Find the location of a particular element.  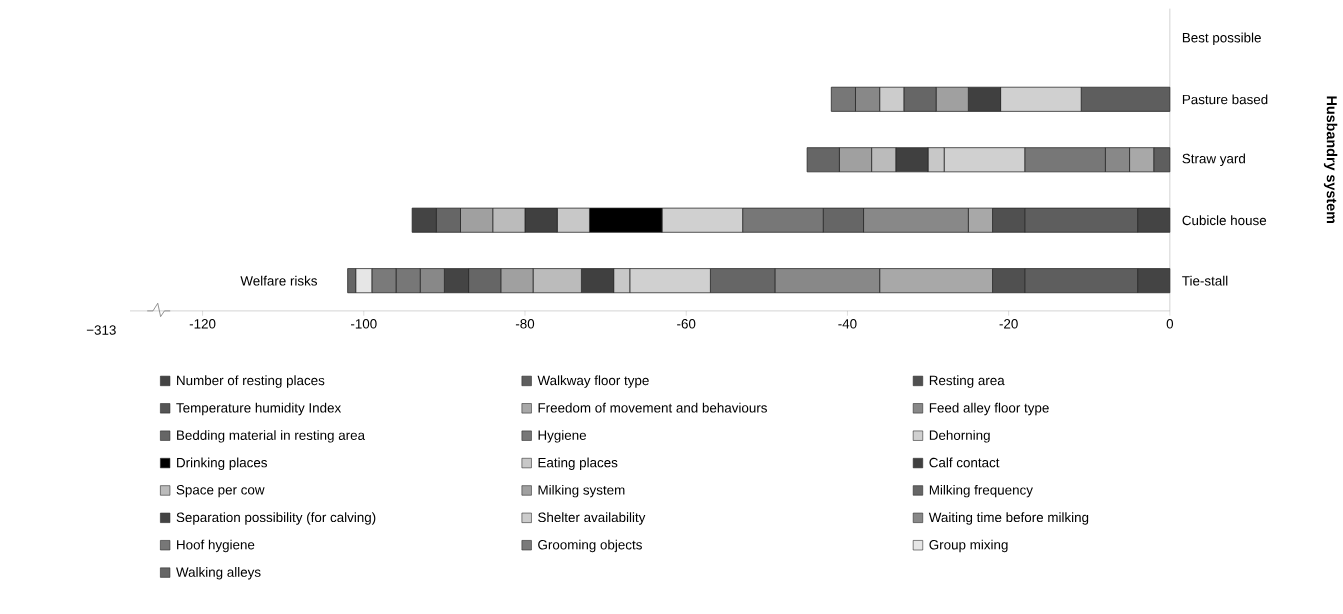

x-tick-label: -60 is located at coordinates (686, 323).